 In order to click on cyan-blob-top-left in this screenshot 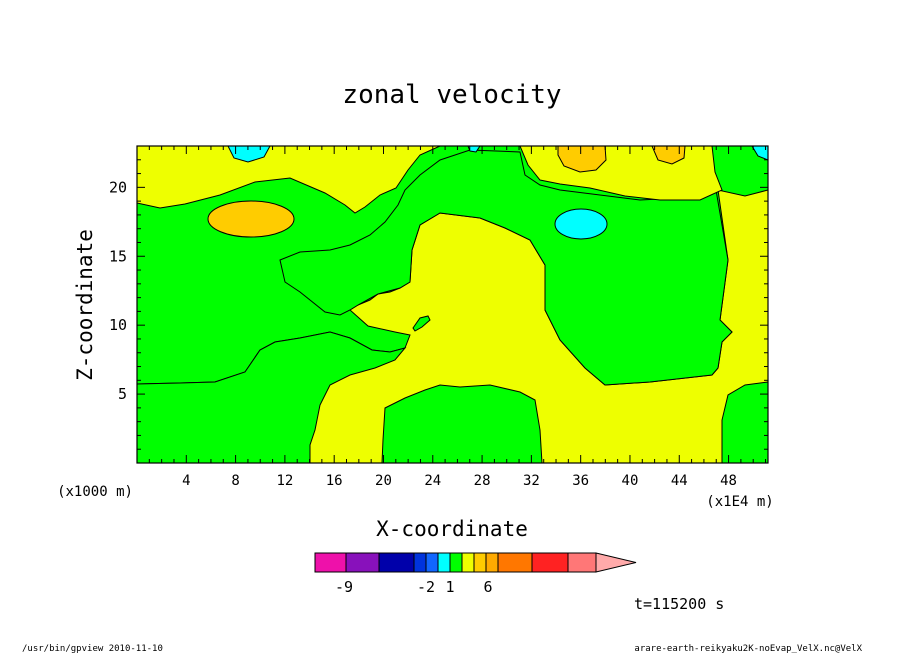, I will do `click(249, 154)`.